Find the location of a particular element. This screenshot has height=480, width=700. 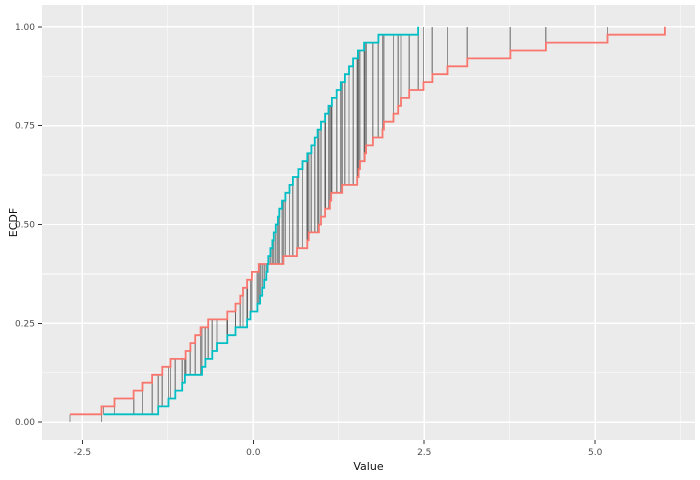

y-tick-label: 0.50 is located at coordinates (25, 225).